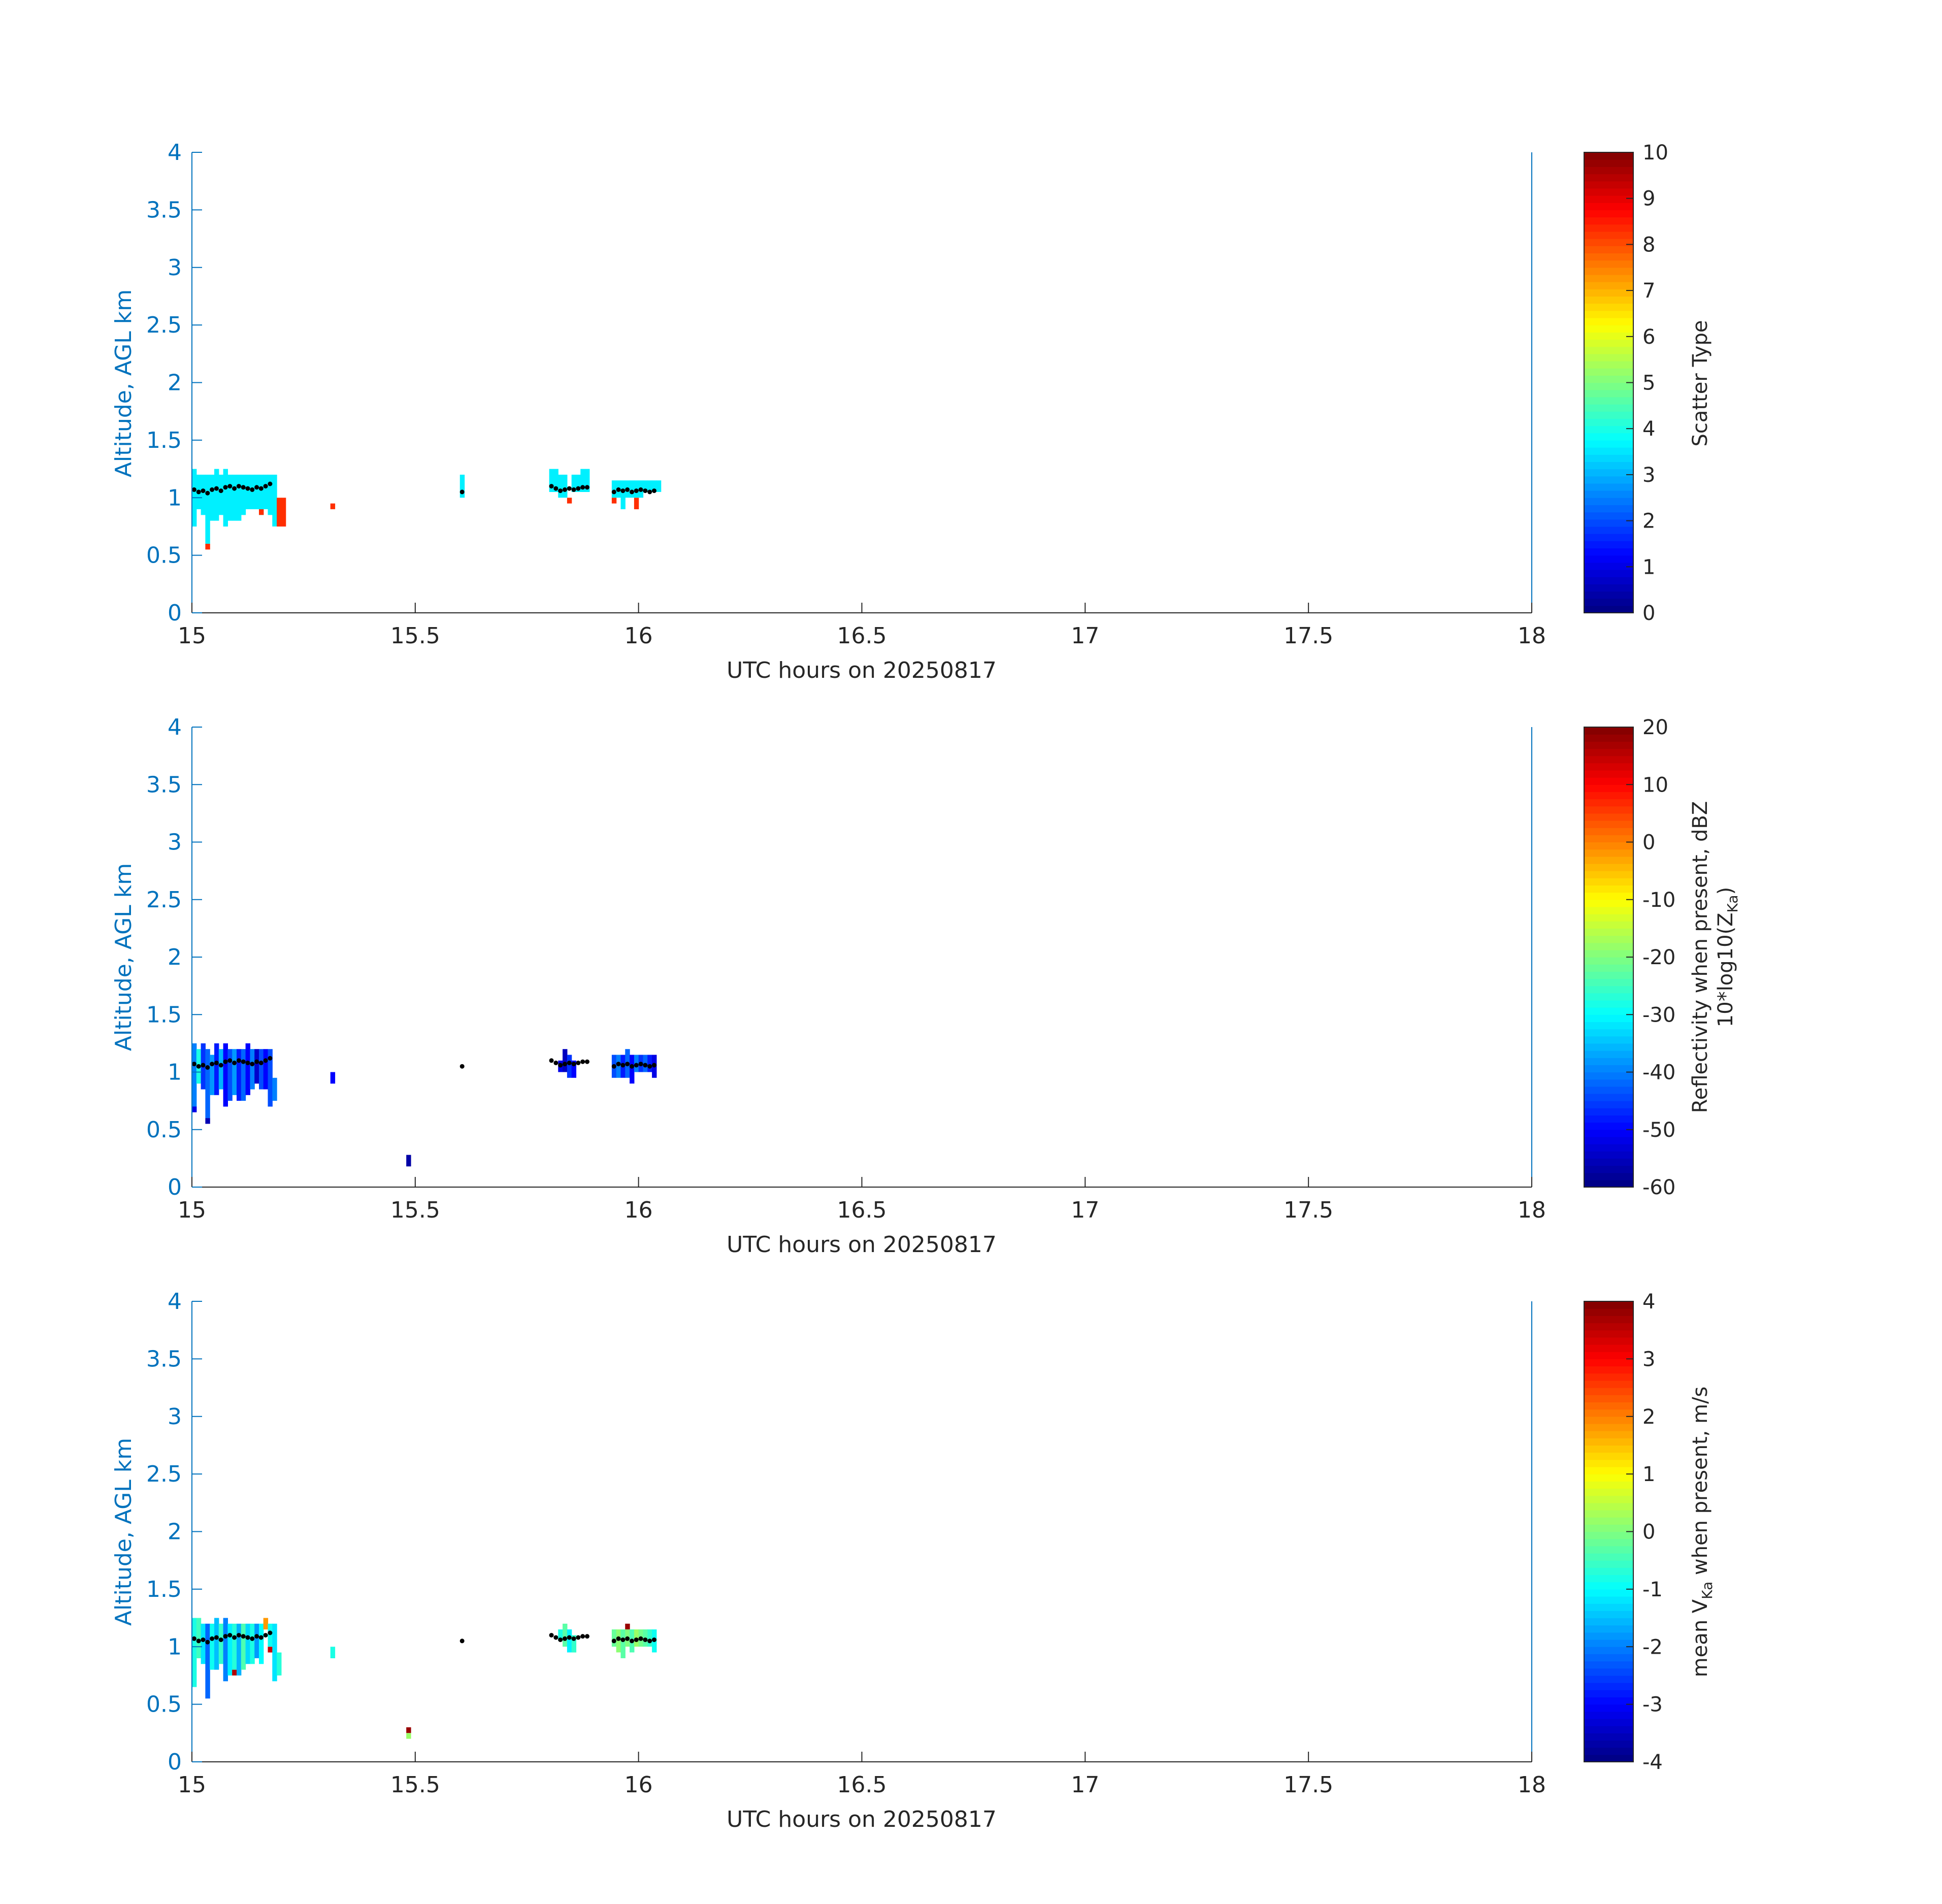  I want to click on panel-2-x-tick-label-6: 18, so click(1532, 1210).